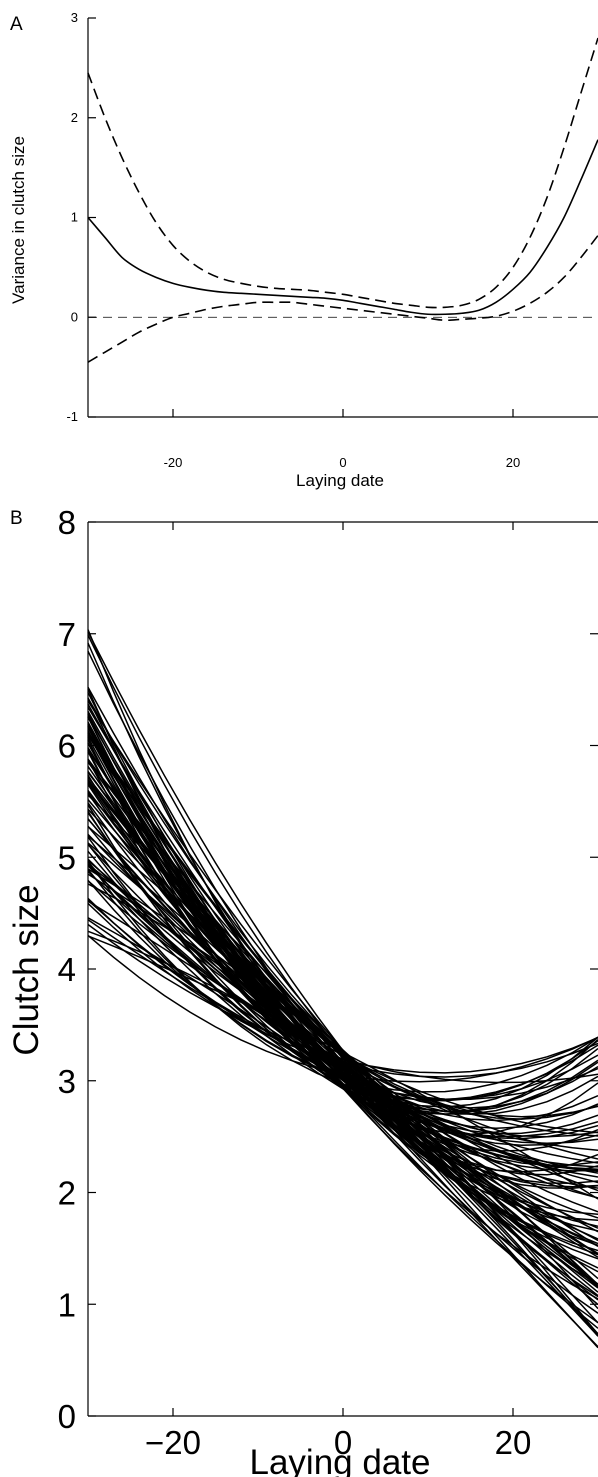 Image resolution: width=598 pixels, height=1477 pixels. Describe the element at coordinates (67, 1081) in the screenshot. I see `panel-b-y-tick-label: 3` at that location.